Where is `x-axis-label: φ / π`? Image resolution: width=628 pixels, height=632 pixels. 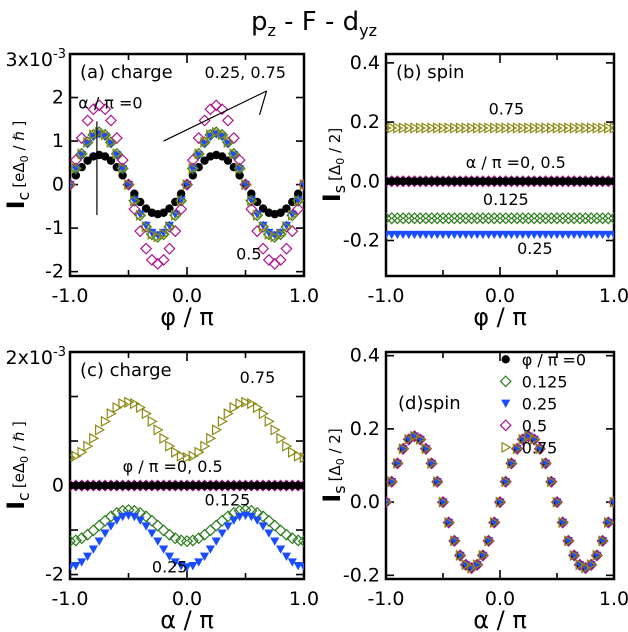
x-axis-label: φ / π is located at coordinates (187, 317).